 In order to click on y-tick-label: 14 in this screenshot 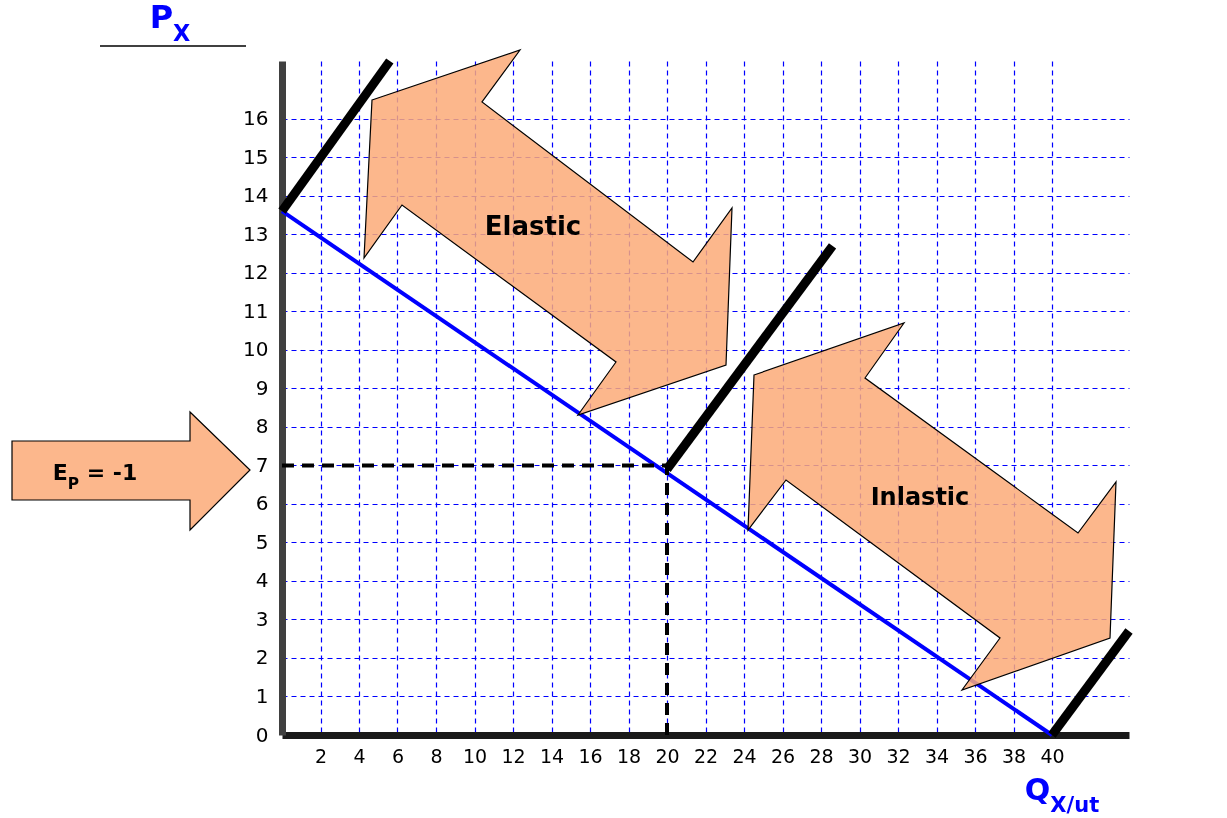, I will do `click(256, 195)`.